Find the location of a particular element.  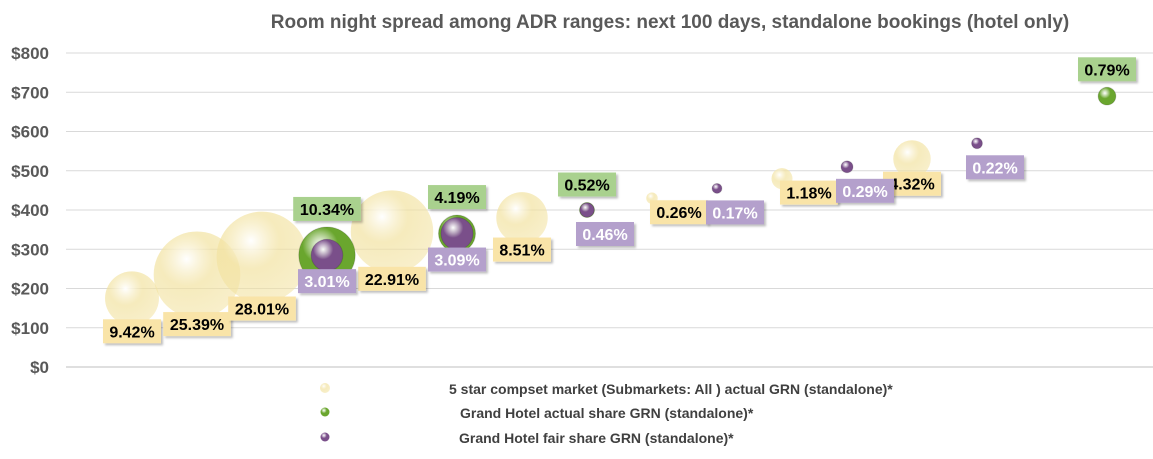

data-label-series-1: 22.91% is located at coordinates (392, 278).